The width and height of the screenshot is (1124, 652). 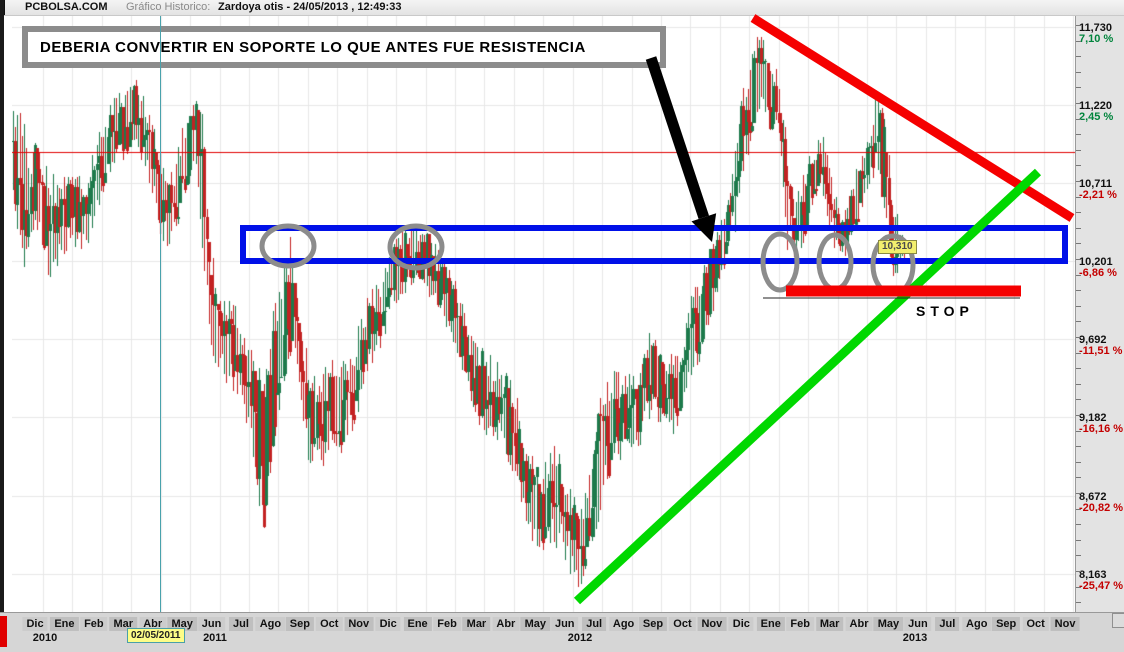 I want to click on year-label: 2013, so click(x=915, y=638).